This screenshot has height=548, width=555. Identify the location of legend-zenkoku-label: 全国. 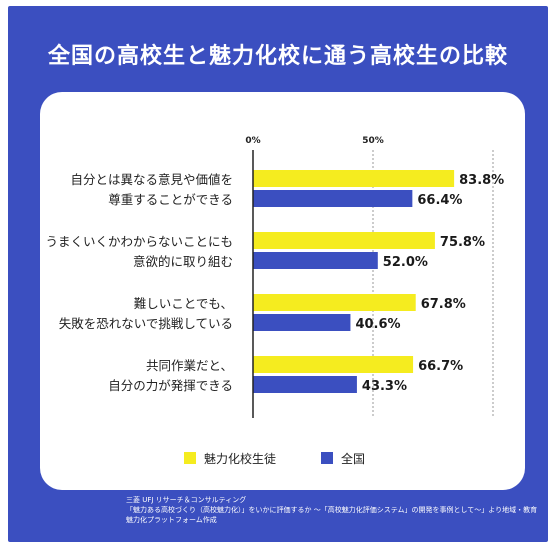
(353, 458).